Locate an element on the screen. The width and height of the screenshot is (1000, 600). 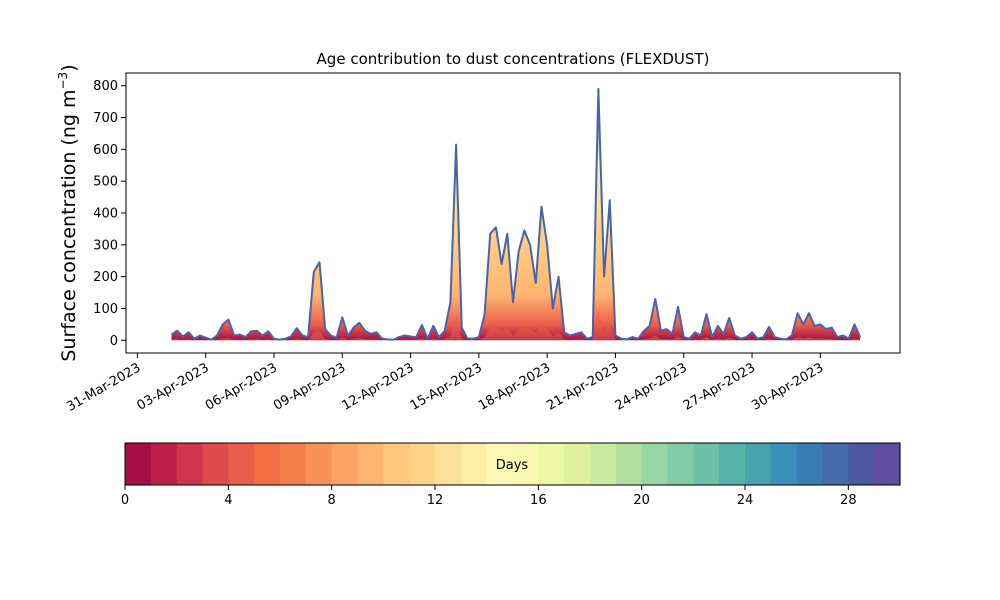
y-tick-label: 300 is located at coordinates (105, 245).